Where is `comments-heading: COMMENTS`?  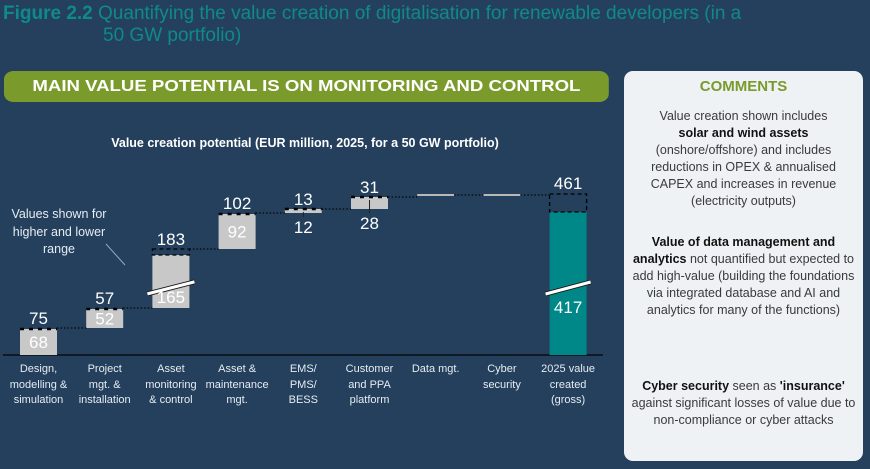 comments-heading: COMMENTS is located at coordinates (743, 86).